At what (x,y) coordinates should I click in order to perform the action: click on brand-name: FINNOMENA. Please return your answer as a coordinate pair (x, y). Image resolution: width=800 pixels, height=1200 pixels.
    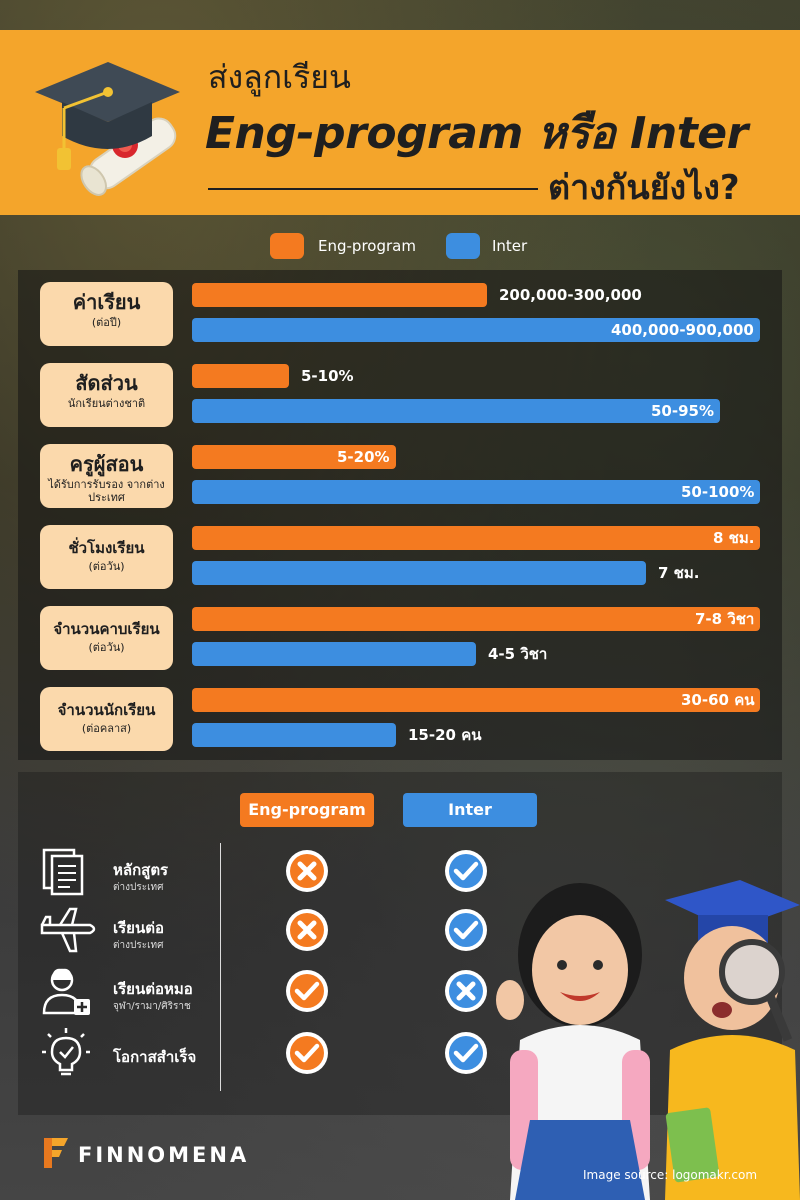
    Looking at the image, I should click on (164, 1155).